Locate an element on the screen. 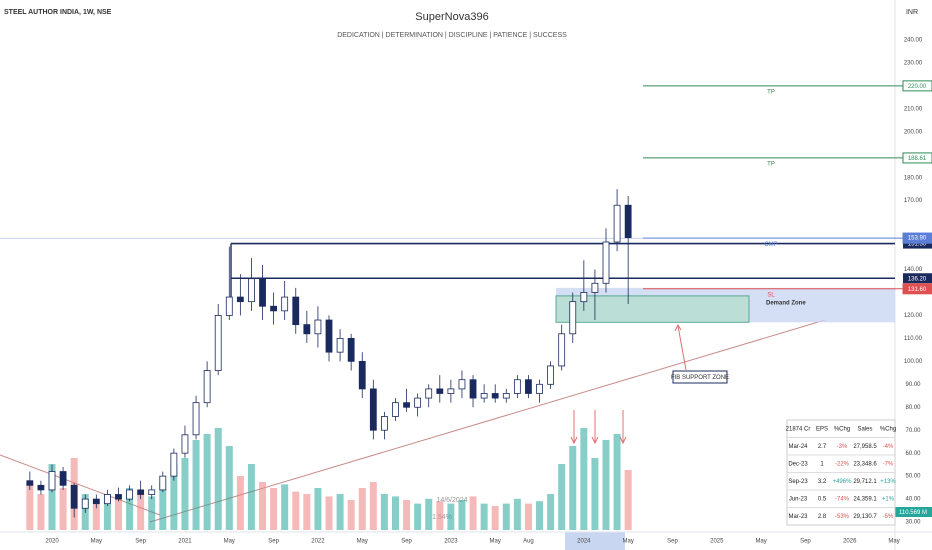 The width and height of the screenshot is (932, 550). arrow is located at coordinates (682, 348).